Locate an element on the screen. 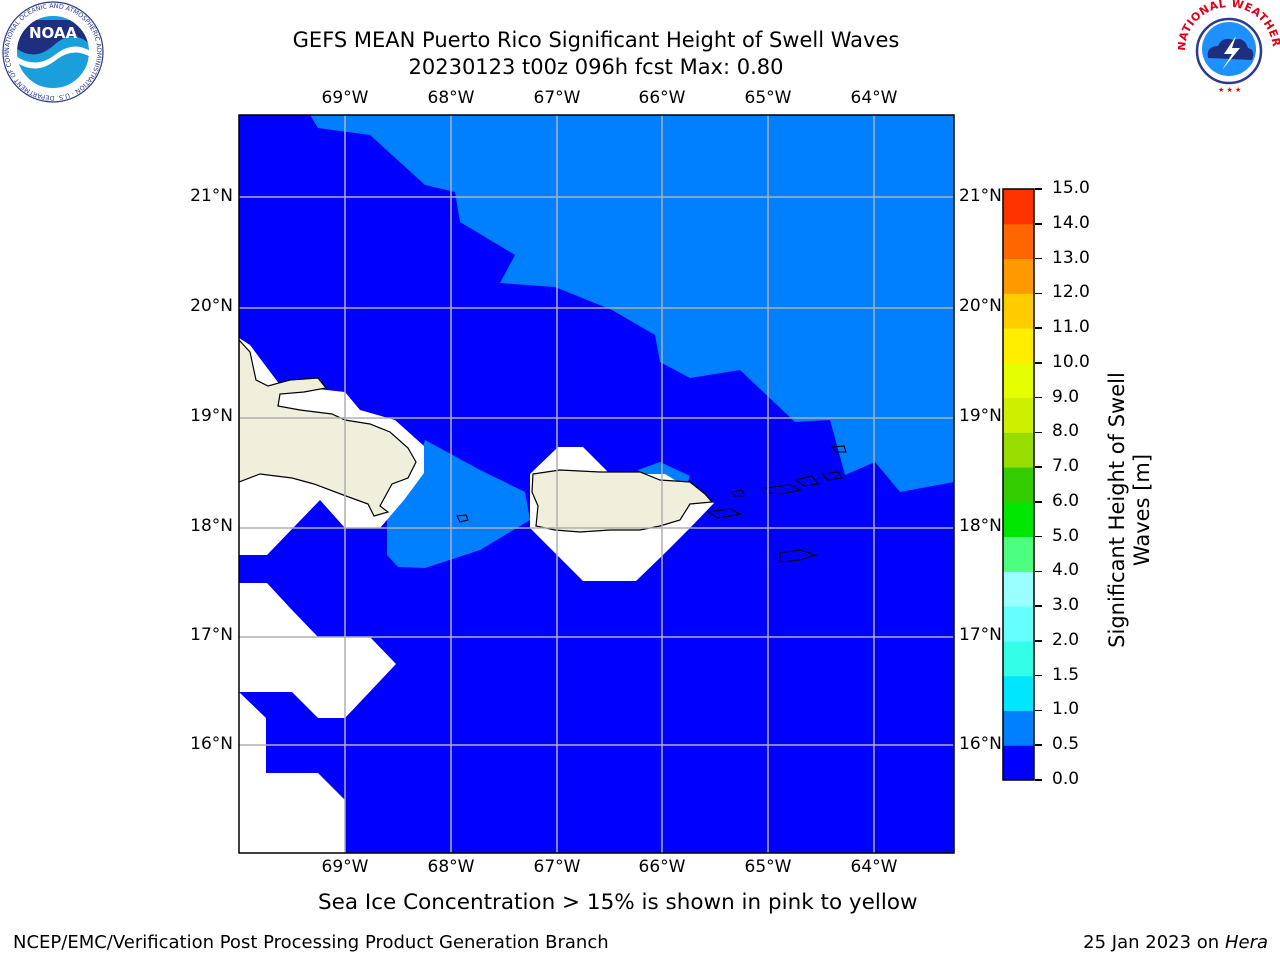 The height and width of the screenshot is (960, 1280). lon-tick-top-2: 68°W is located at coordinates (451, 98).